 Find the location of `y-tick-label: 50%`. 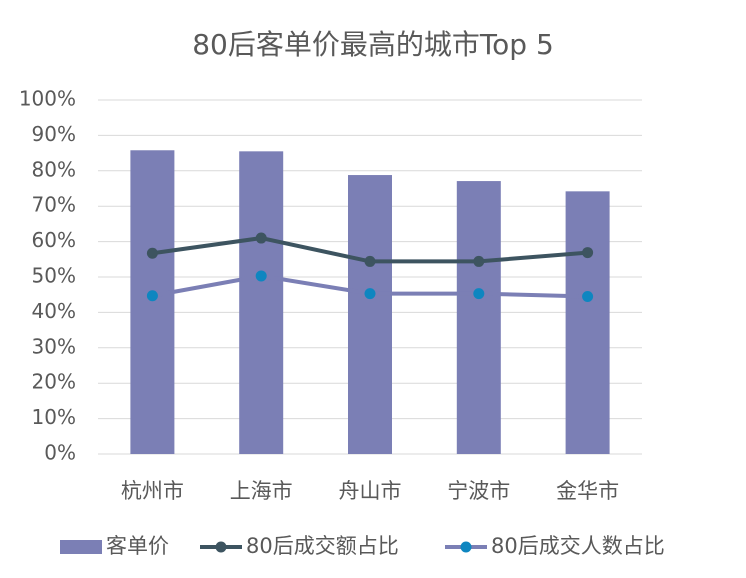

y-tick-label: 50% is located at coordinates (54, 276).